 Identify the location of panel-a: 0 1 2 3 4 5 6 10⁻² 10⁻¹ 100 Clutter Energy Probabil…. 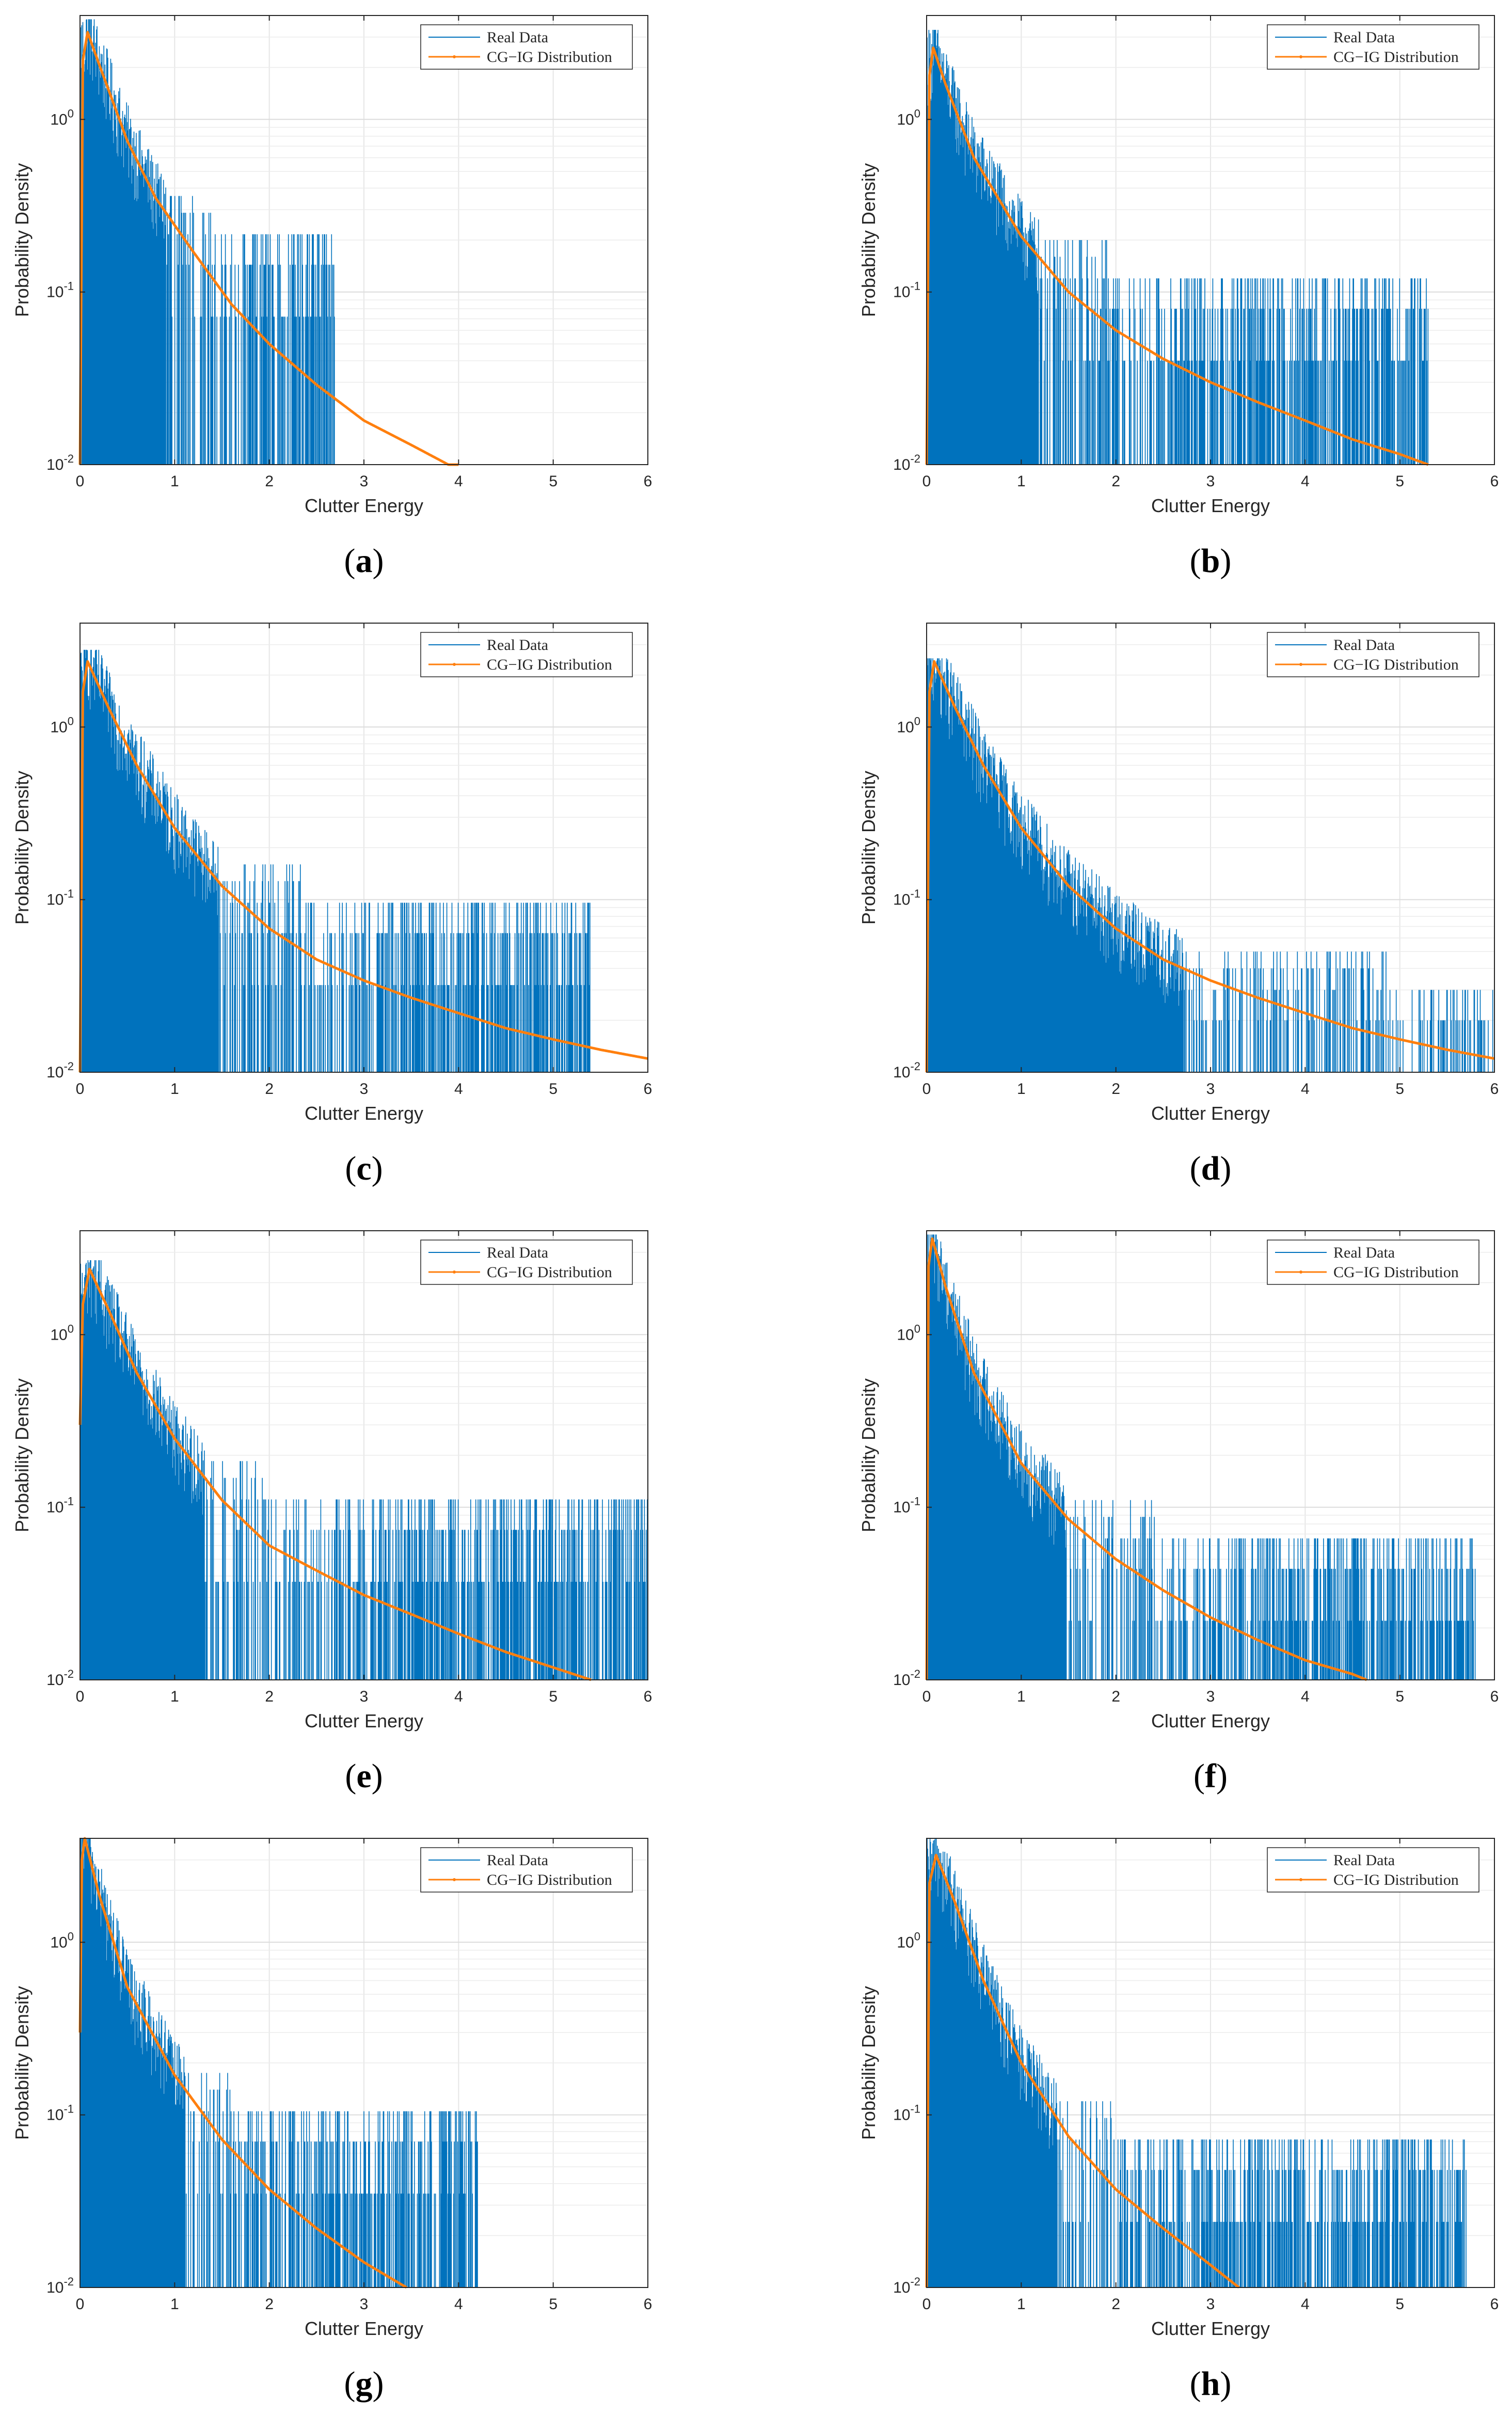
(331, 297).